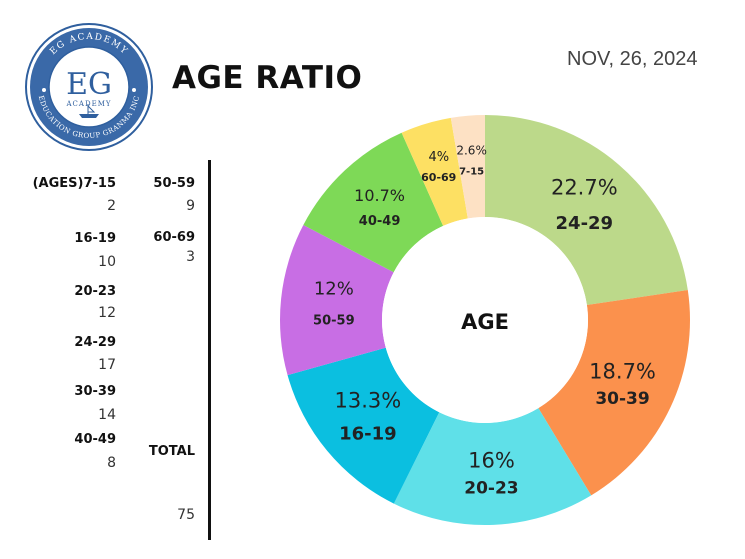  What do you see at coordinates (107, 365) in the screenshot?
I see `age-count: 17` at bounding box center [107, 365].